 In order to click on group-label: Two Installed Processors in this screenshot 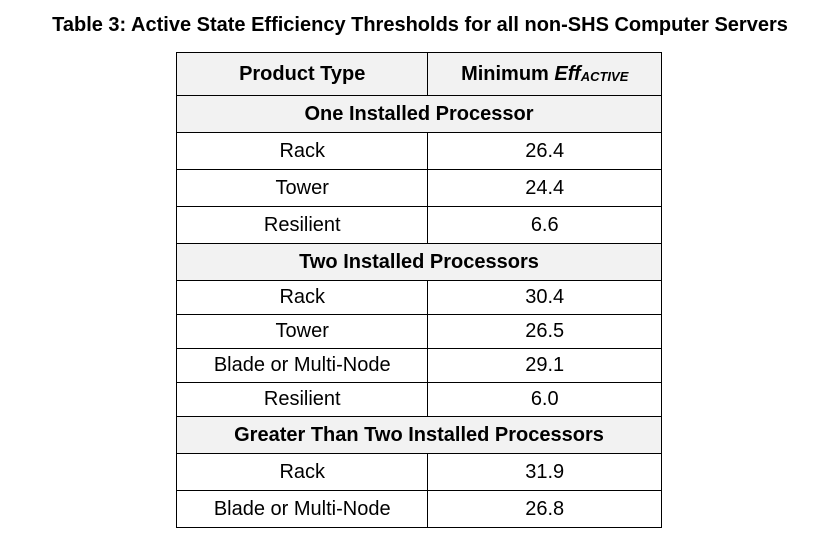, I will do `click(419, 262)`.